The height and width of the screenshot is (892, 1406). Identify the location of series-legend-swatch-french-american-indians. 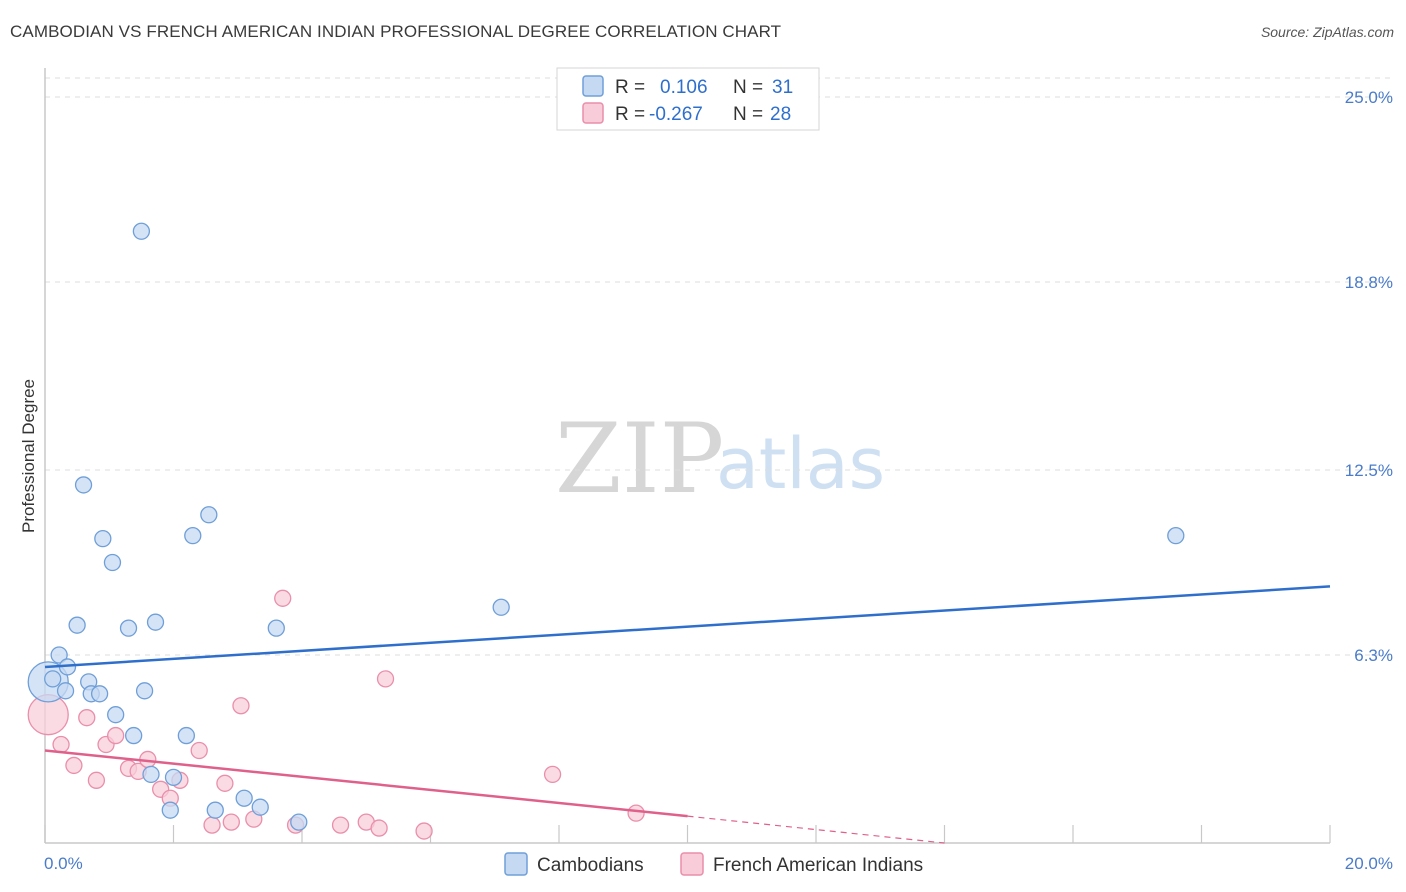
(692, 864).